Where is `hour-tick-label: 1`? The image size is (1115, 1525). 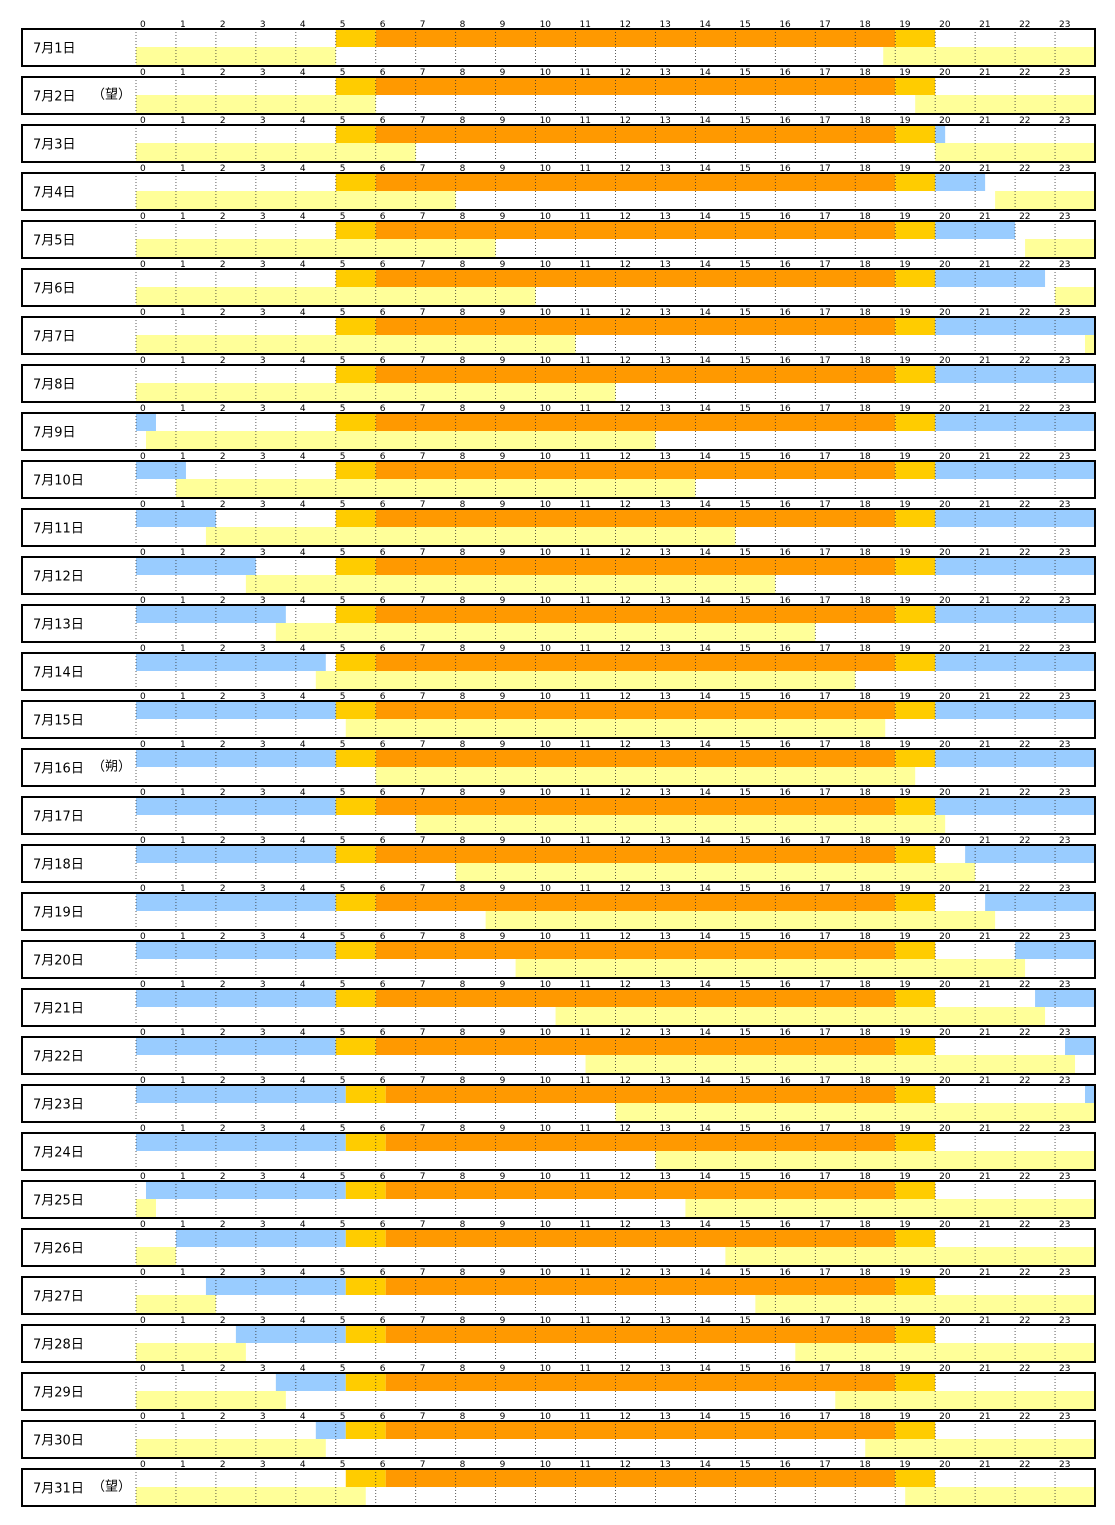 hour-tick-label: 1 is located at coordinates (183, 457).